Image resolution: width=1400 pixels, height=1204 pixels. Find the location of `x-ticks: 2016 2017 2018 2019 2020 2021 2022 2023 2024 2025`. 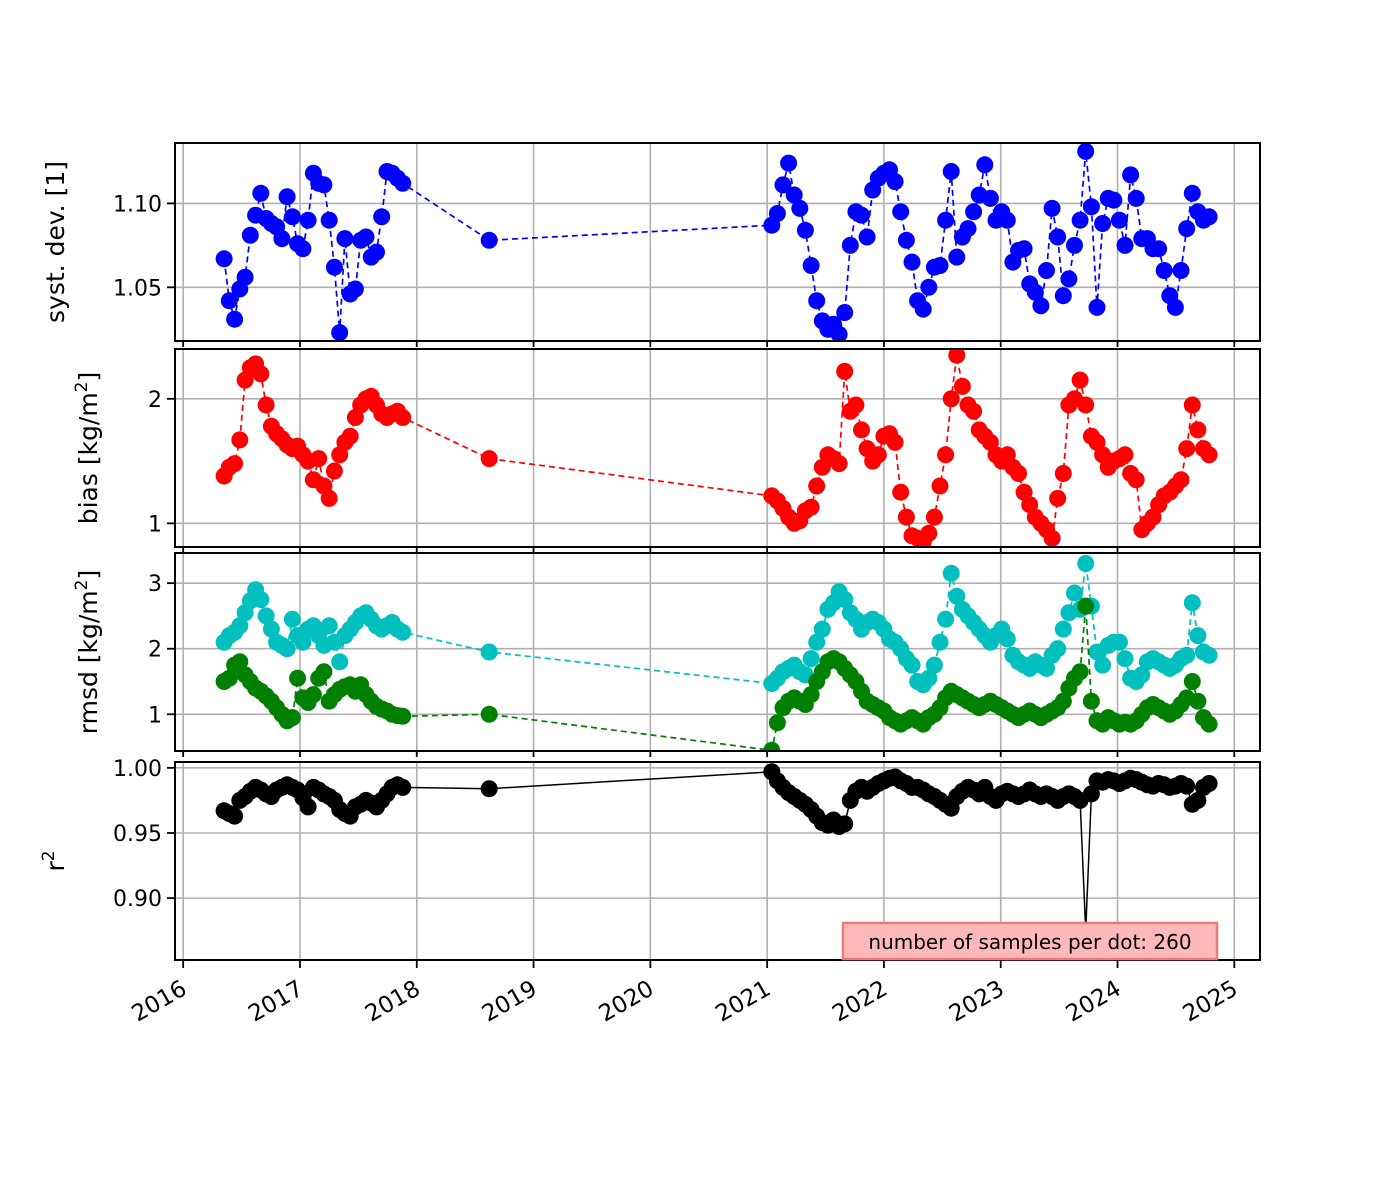

x-ticks: 2016 2017 2018 2019 2020 2021 2022 2023 2024 2025 is located at coordinates (684, 993).